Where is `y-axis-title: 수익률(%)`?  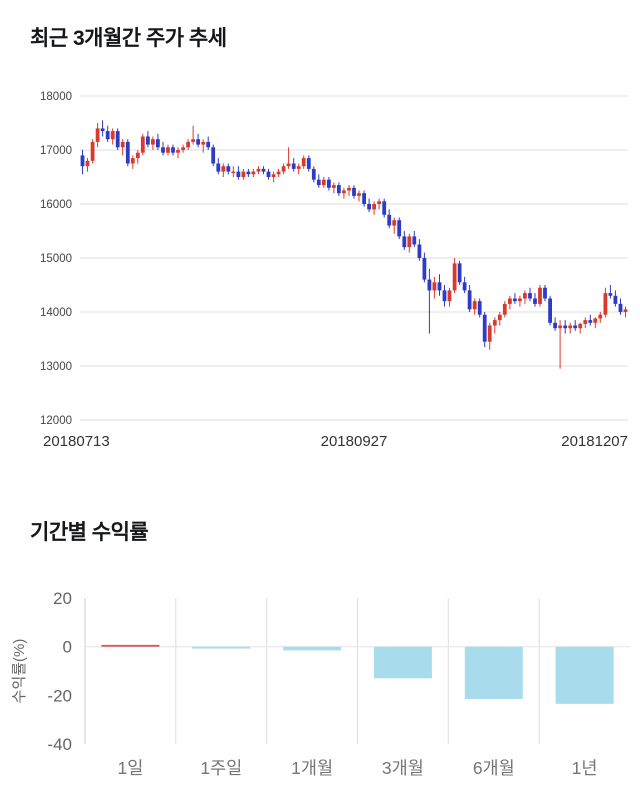 y-axis-title: 수익률(%) is located at coordinates (19, 671).